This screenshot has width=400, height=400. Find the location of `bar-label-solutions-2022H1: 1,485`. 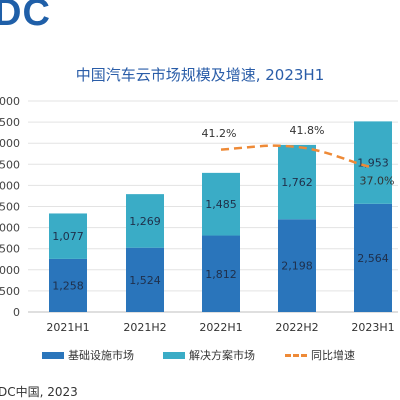

bar-label-solutions-2022H1: 1,485 is located at coordinates (221, 204).